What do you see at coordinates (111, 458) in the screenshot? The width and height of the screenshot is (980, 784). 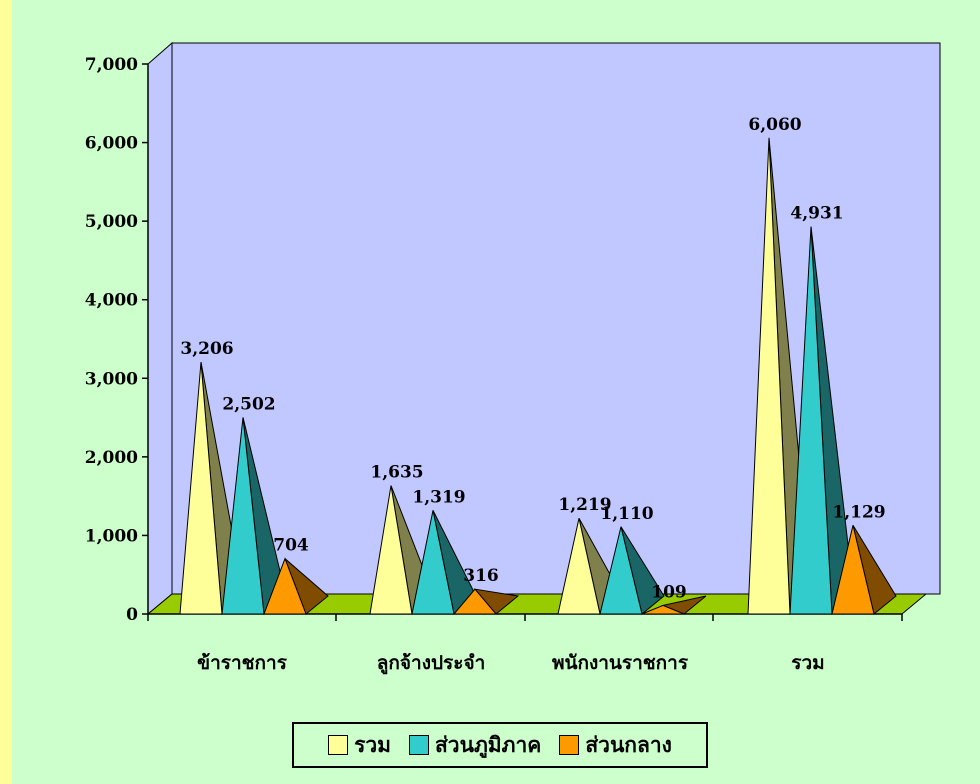 I see `y-tick-label: 2,000` at bounding box center [111, 458].